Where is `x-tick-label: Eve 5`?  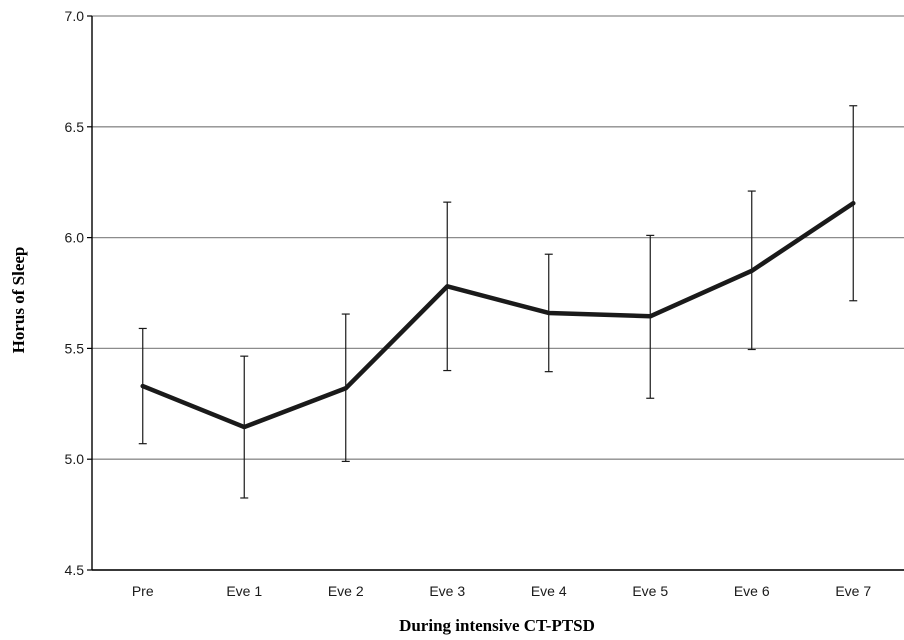 x-tick-label: Eve 5 is located at coordinates (650, 591).